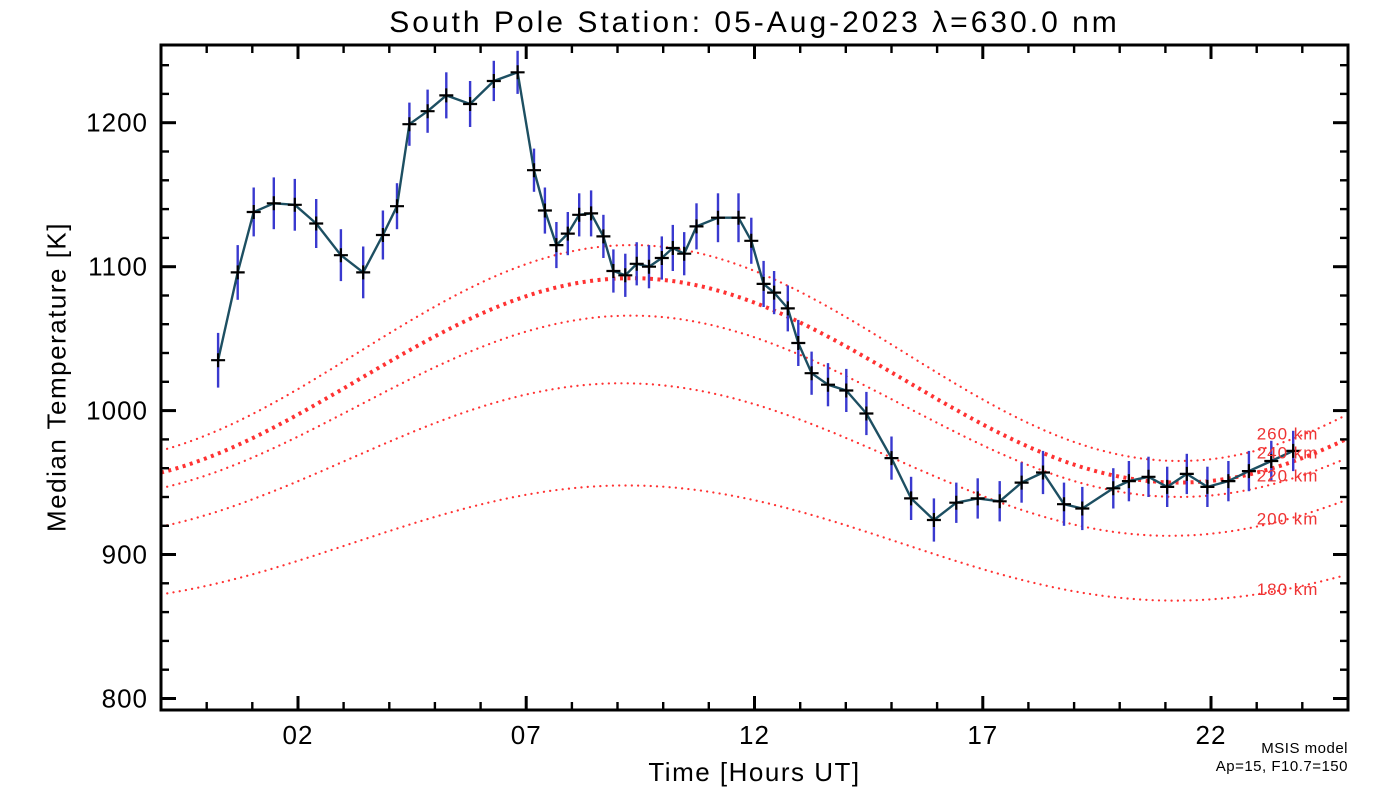 This screenshot has width=1400, height=800. What do you see at coordinates (1288, 434) in the screenshot?
I see `model-label-260km: 260 km` at bounding box center [1288, 434].